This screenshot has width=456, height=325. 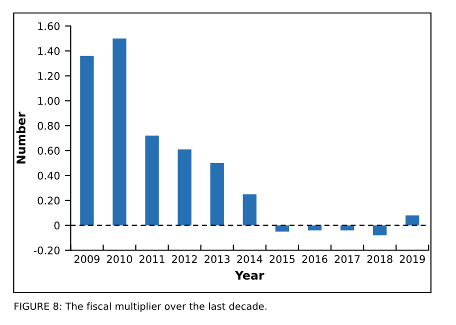 I want to click on x-tick-label: 2009, so click(x=87, y=259).